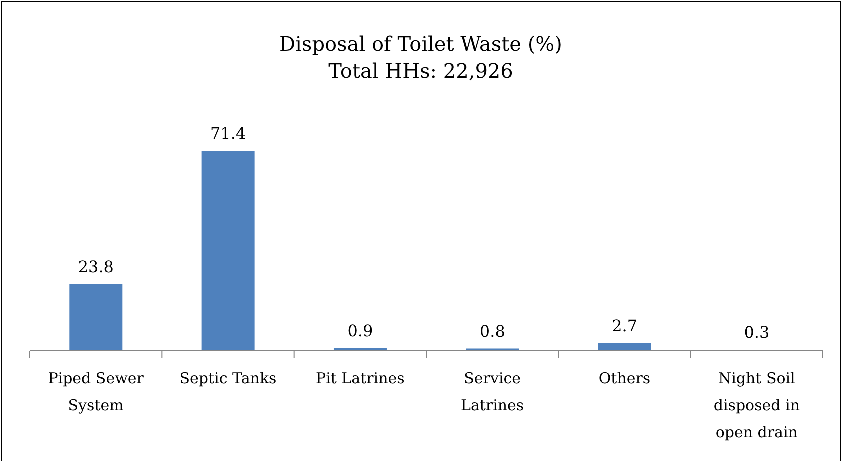 This screenshot has height=461, width=842. Describe the element at coordinates (96, 266) in the screenshot. I see `data-label: 23.8` at that location.